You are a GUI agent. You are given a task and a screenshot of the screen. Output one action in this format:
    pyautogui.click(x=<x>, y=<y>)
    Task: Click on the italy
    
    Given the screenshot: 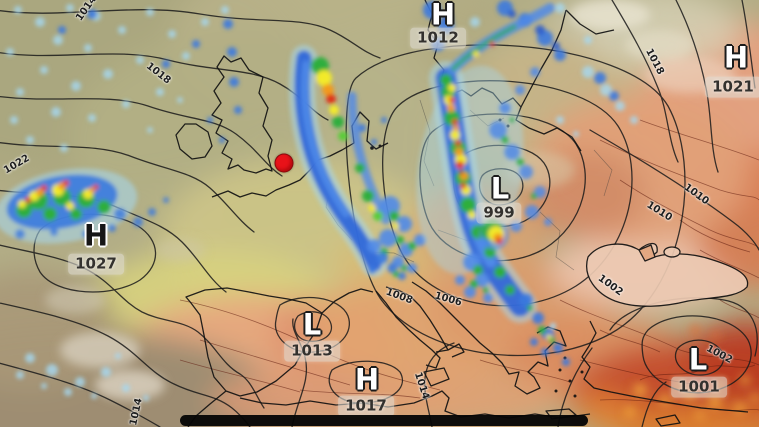 What is the action you would take?
    pyautogui.click(x=420, y=327)
    